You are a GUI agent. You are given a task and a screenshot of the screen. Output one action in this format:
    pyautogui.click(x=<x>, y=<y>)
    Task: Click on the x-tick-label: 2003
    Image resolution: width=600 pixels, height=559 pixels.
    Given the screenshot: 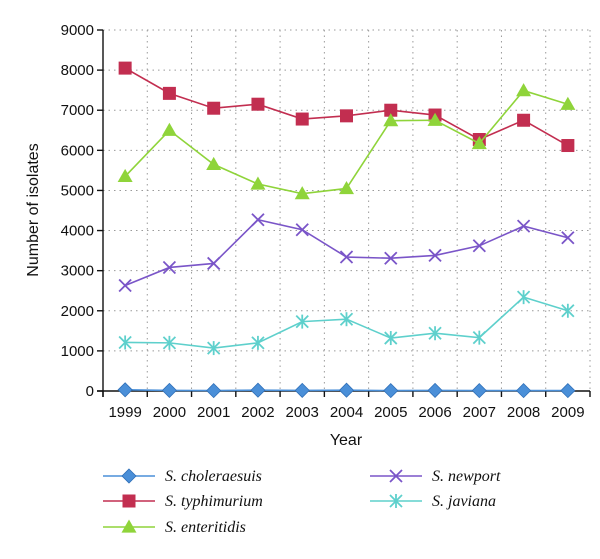 What is the action you would take?
    pyautogui.click(x=302, y=412)
    